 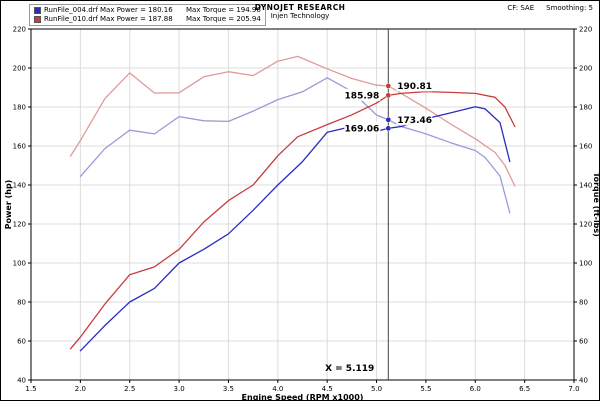 I want to click on x-tick-label: 3.5, so click(x=228, y=389).